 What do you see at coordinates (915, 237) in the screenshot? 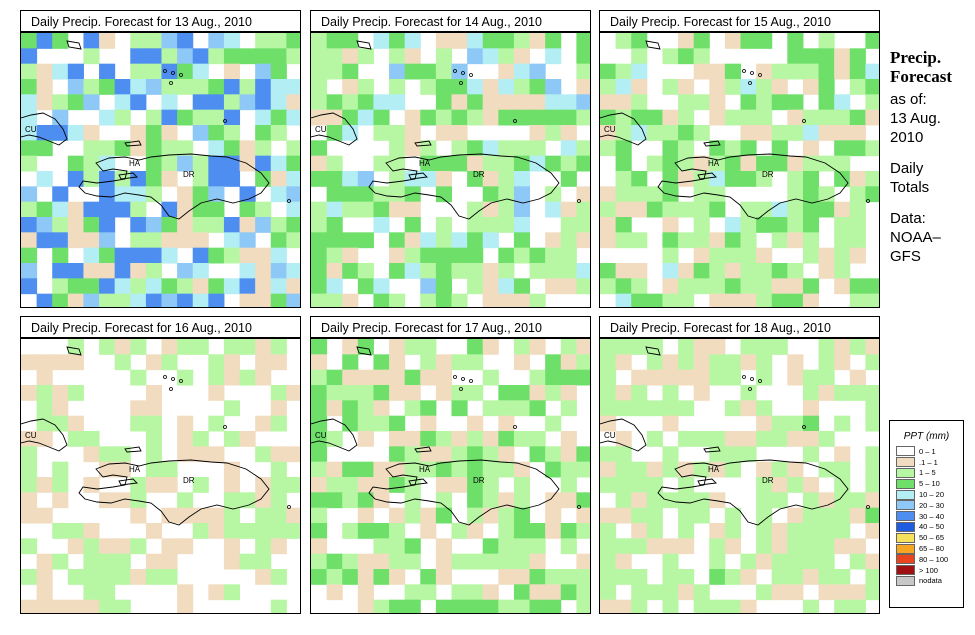
I see `data-line2: NOAA–` at bounding box center [915, 237].